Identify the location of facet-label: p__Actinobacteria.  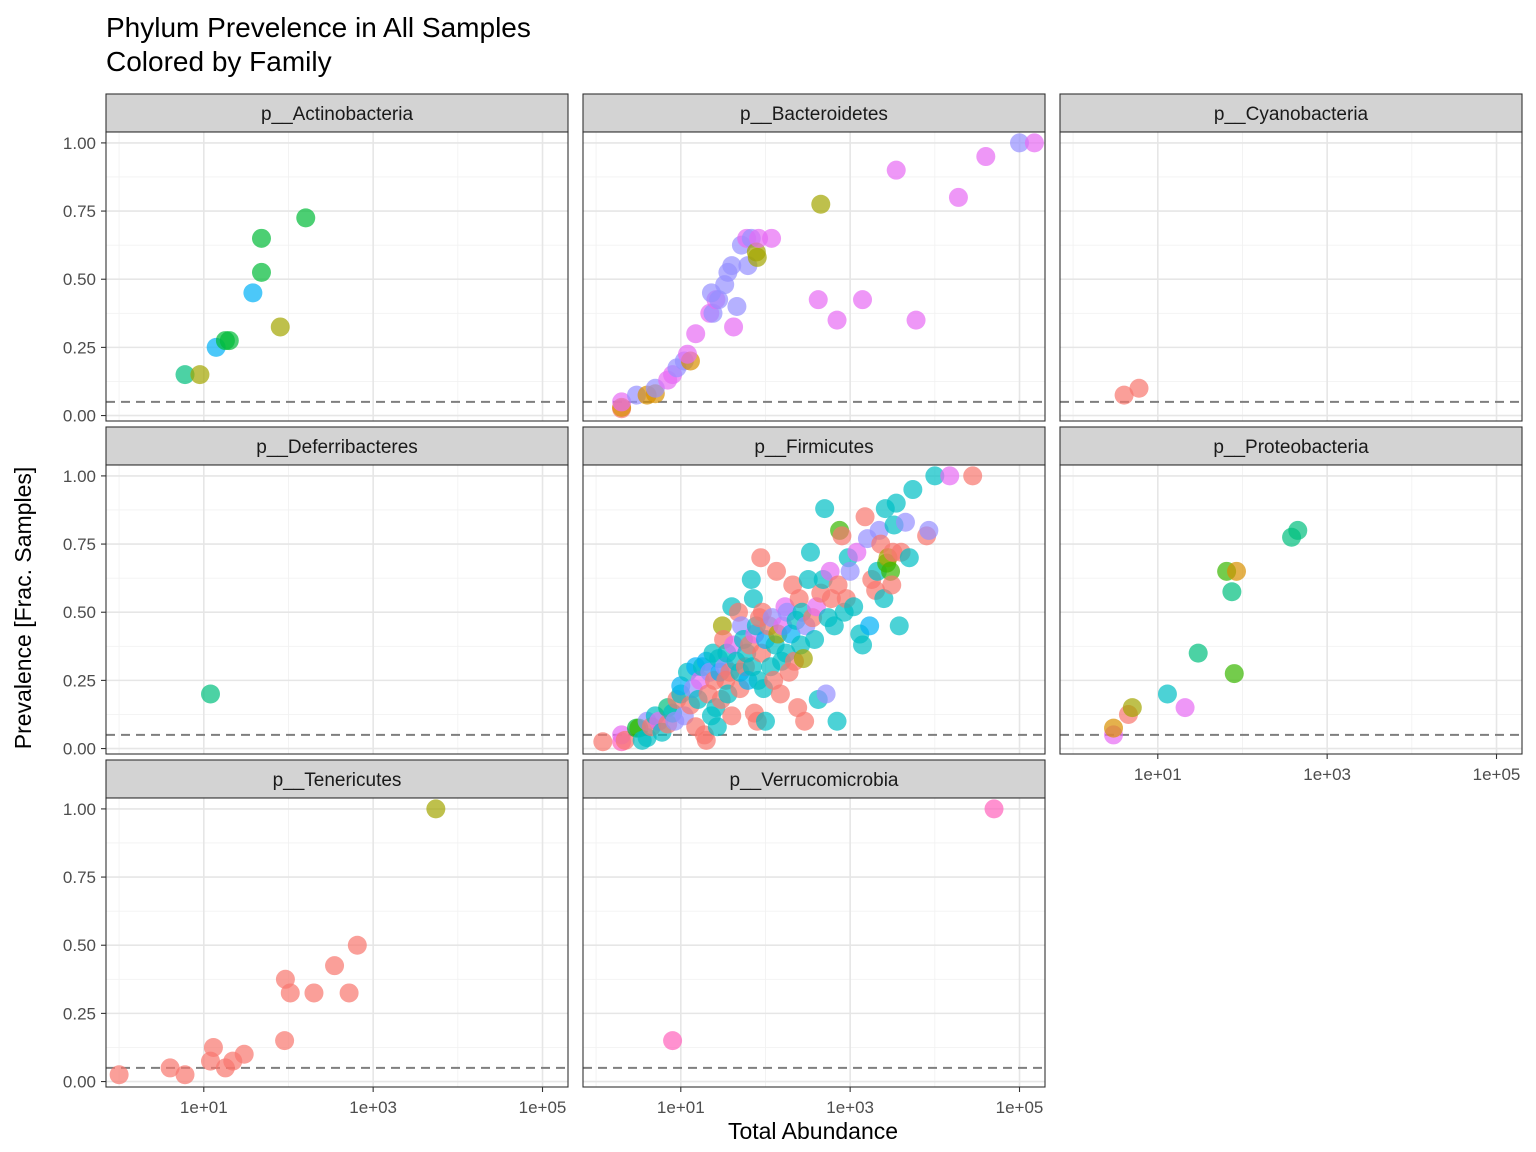
(337, 114).